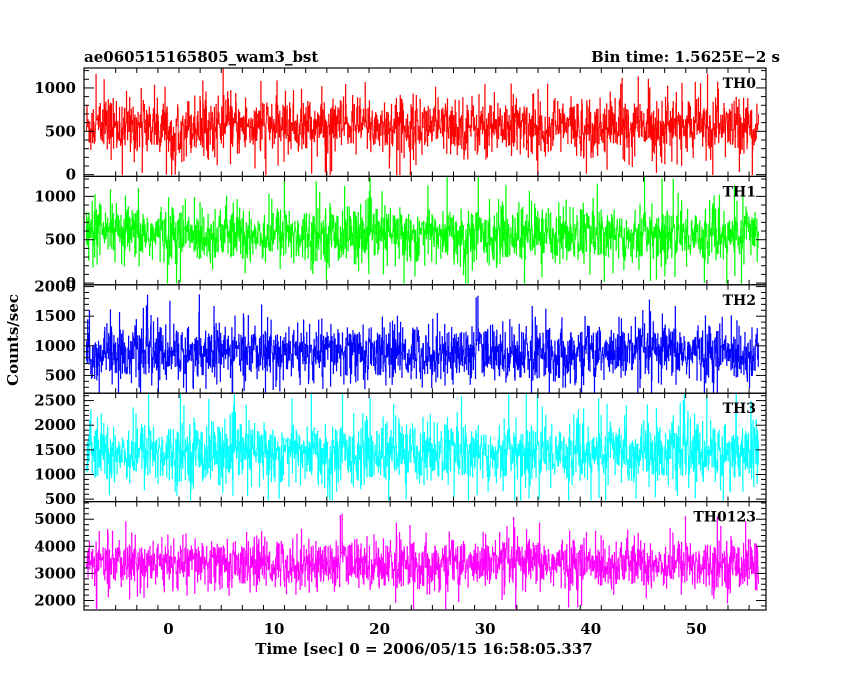  I want to click on series-line-th2, so click(422, 343).